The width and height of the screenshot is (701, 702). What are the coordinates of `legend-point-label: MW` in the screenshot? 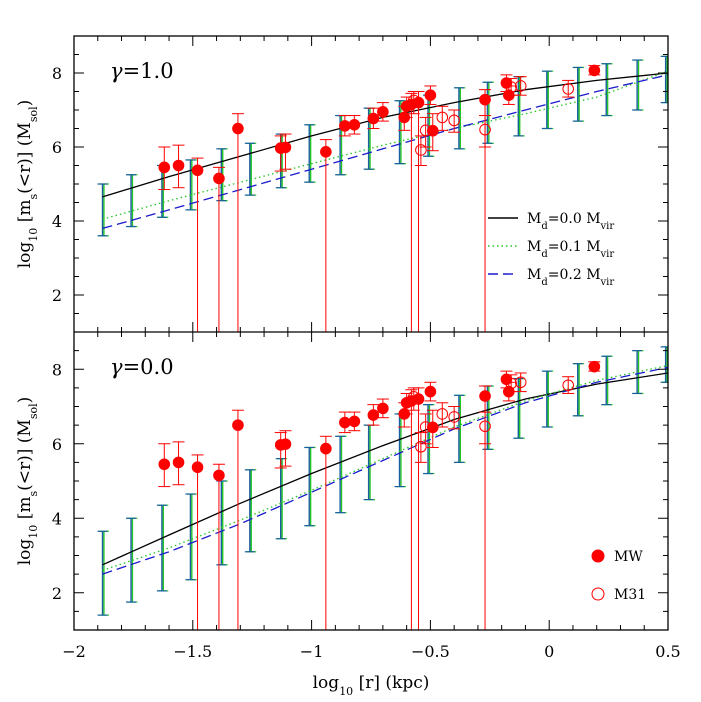 It's located at (628, 557).